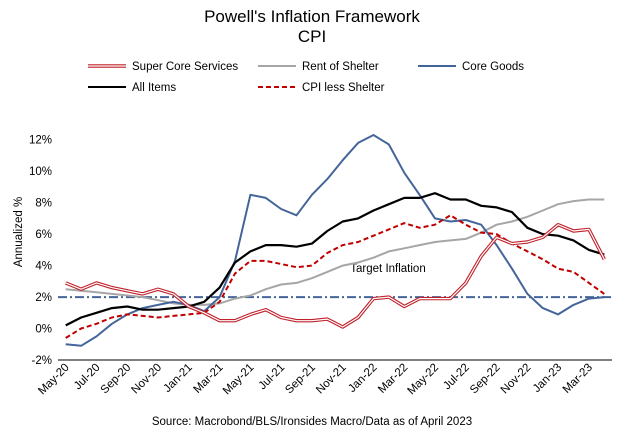  Describe the element at coordinates (493, 67) in the screenshot. I see `legend-label: Core Goods` at that location.